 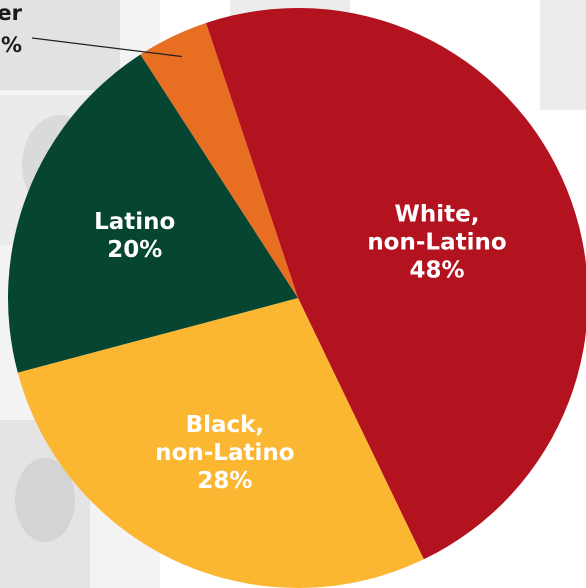 What do you see at coordinates (11, 29) in the screenshot?
I see `callout-label: er%` at bounding box center [11, 29].